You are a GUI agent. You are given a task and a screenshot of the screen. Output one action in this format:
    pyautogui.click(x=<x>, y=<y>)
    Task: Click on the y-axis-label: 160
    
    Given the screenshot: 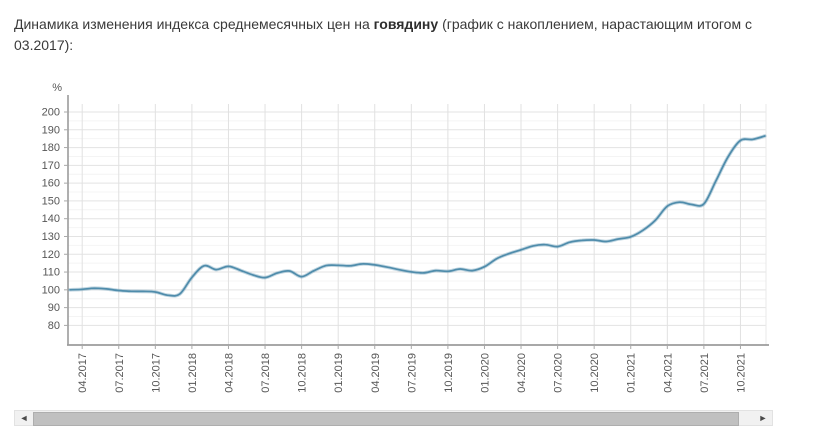 What is the action you would take?
    pyautogui.click(x=51, y=184)
    